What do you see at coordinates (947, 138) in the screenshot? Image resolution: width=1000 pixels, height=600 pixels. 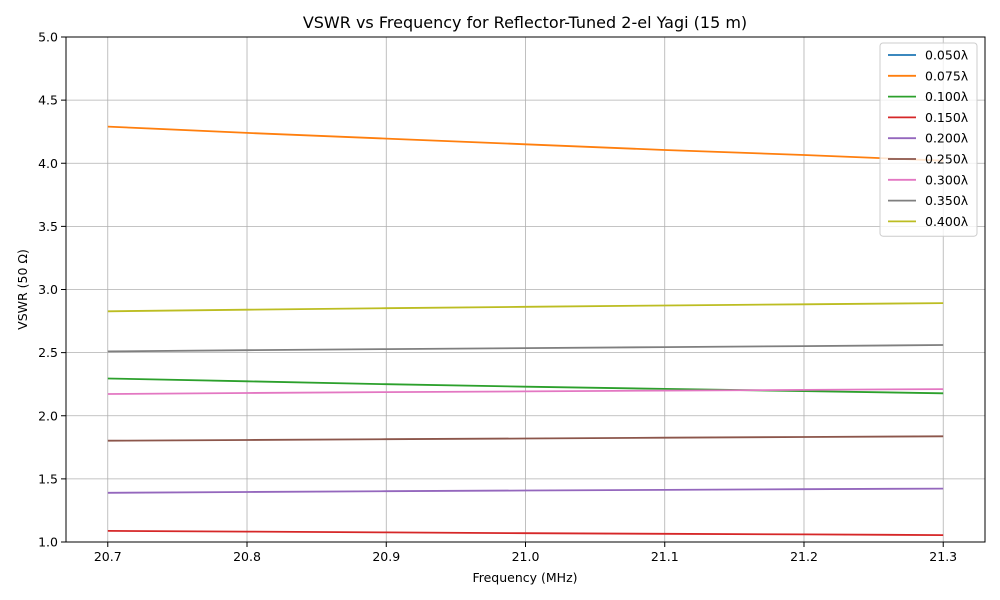 I see `legend-entry: 0.200λ` at bounding box center [947, 138].